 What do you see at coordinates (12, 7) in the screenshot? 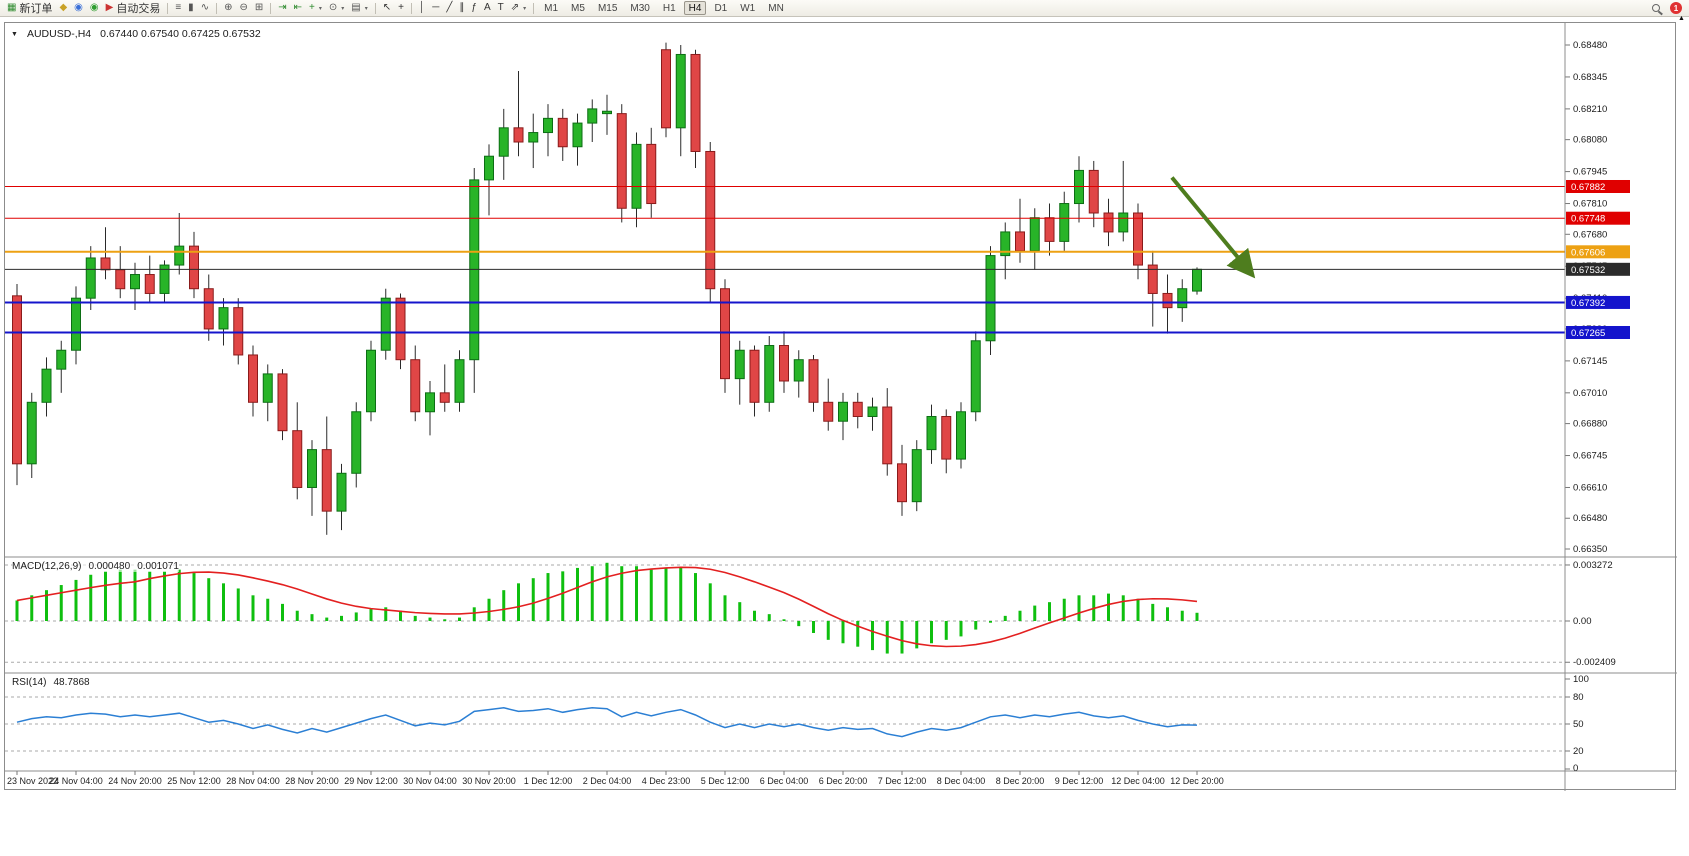
I see `new-order-glyph: ▦` at bounding box center [12, 7].